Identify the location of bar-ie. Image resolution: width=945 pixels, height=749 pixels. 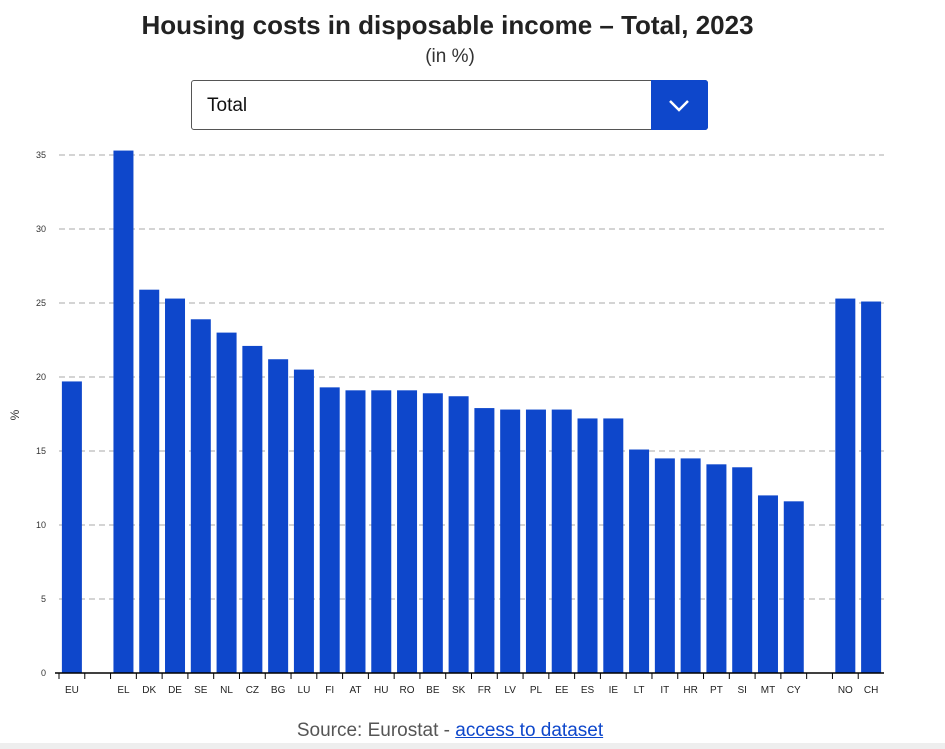
(613, 545).